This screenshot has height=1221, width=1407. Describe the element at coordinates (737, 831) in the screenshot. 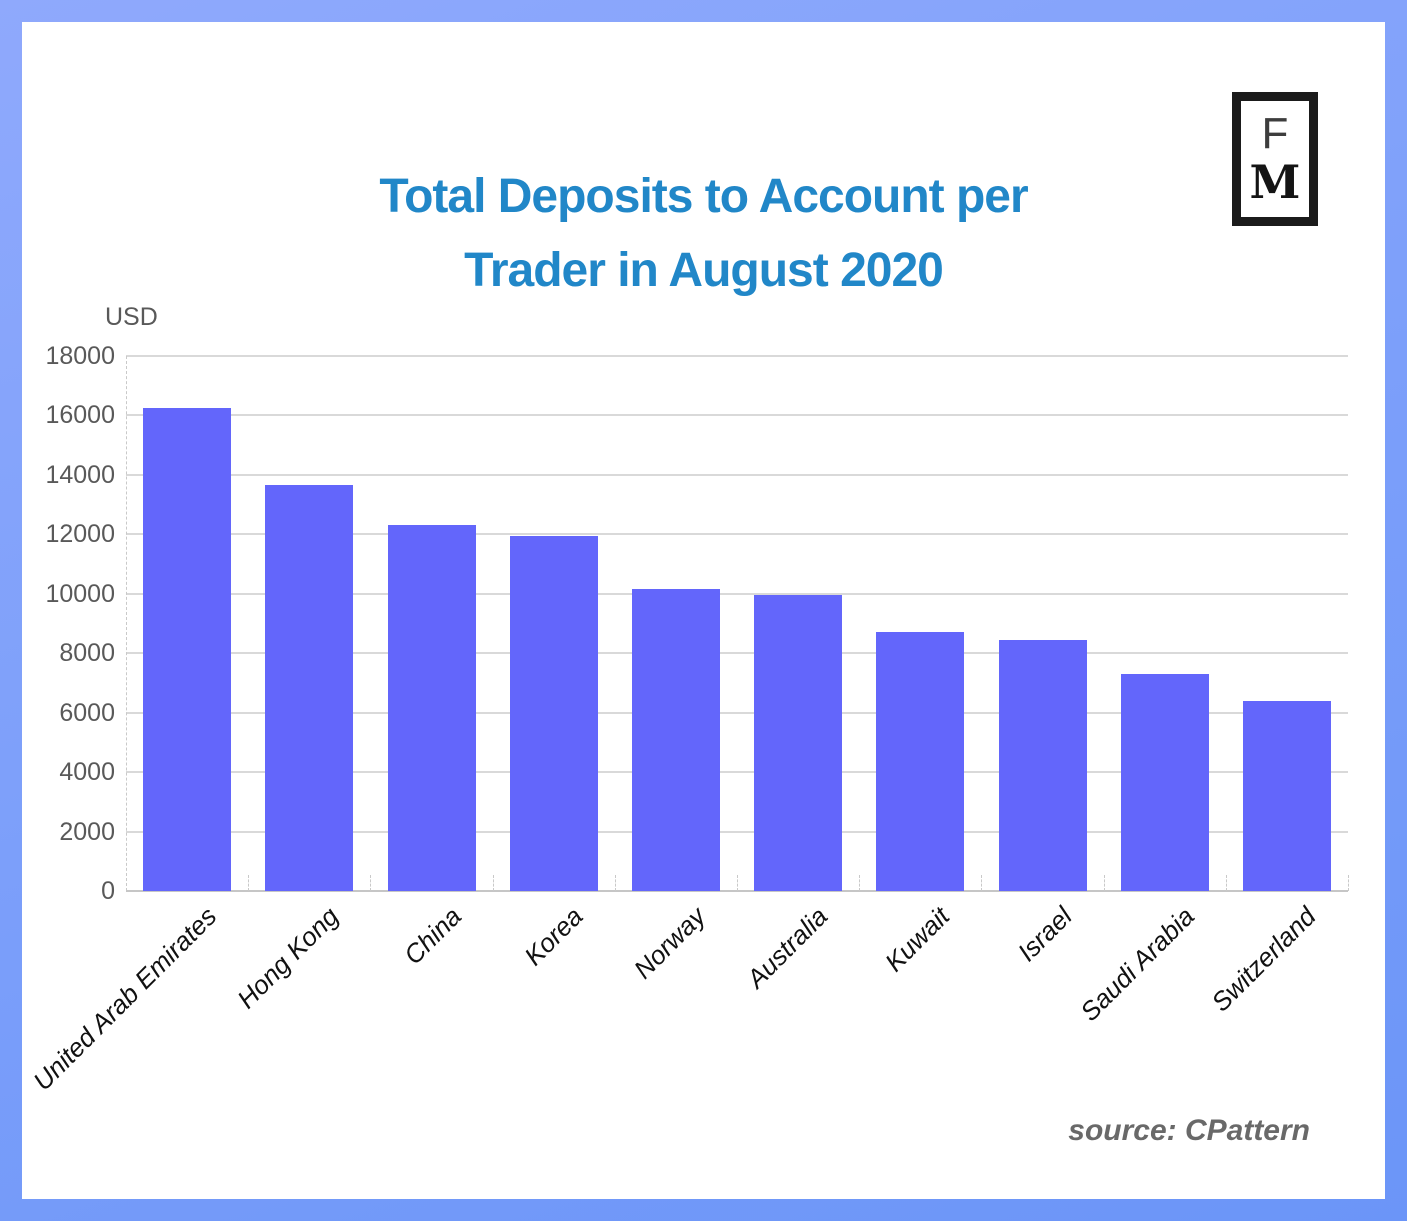

I see `gridline-2000` at that location.